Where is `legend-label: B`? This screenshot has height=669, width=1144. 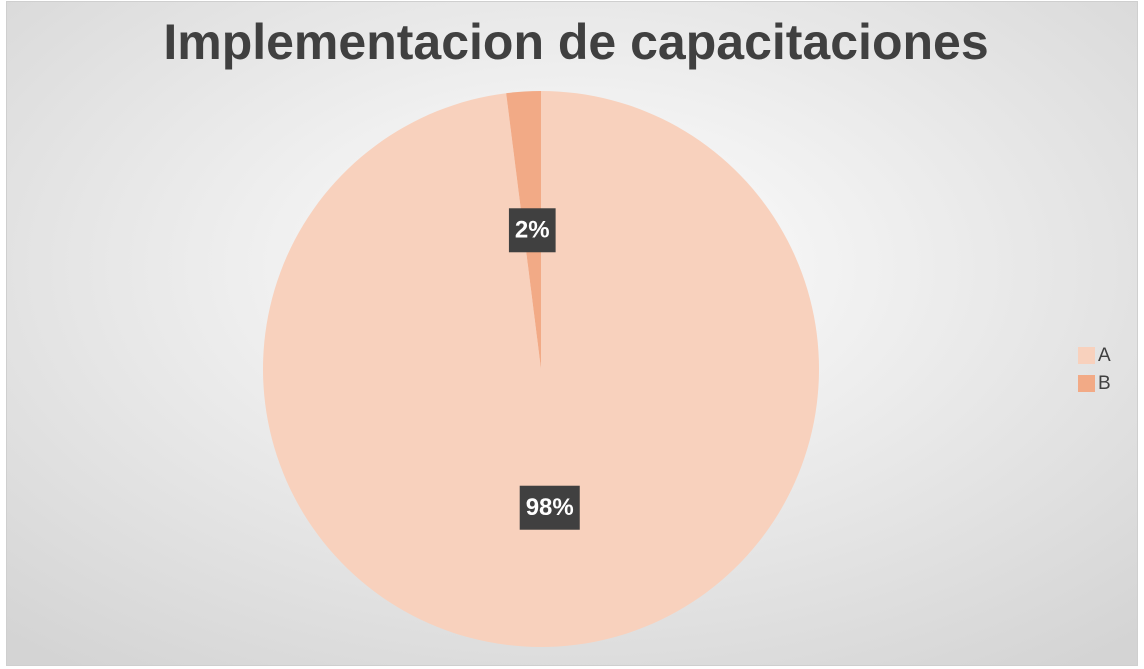
legend-label: B is located at coordinates (1104, 383).